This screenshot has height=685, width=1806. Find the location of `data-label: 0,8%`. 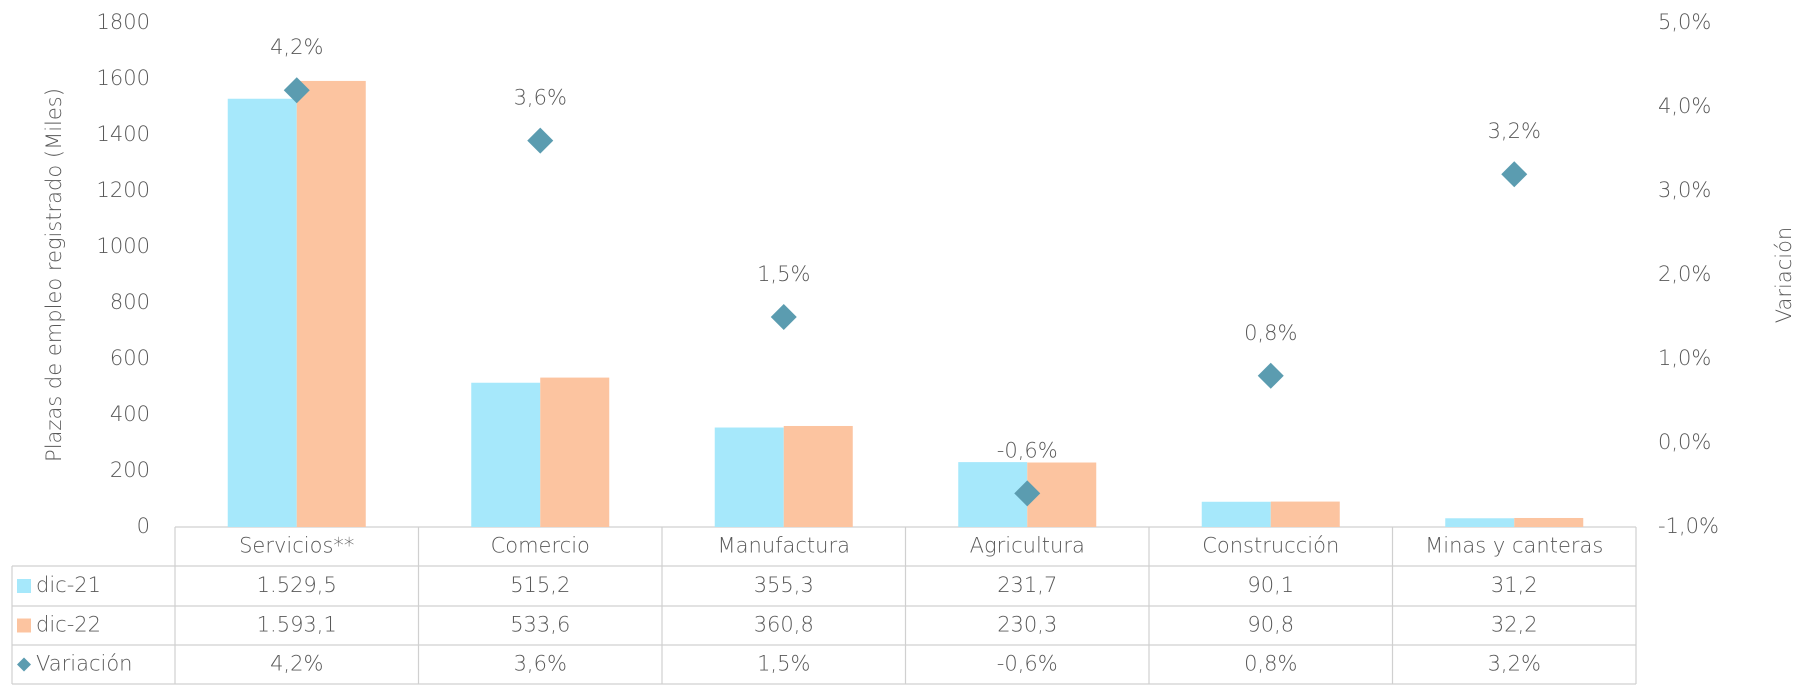

data-label: 0,8% is located at coordinates (1270, 333).